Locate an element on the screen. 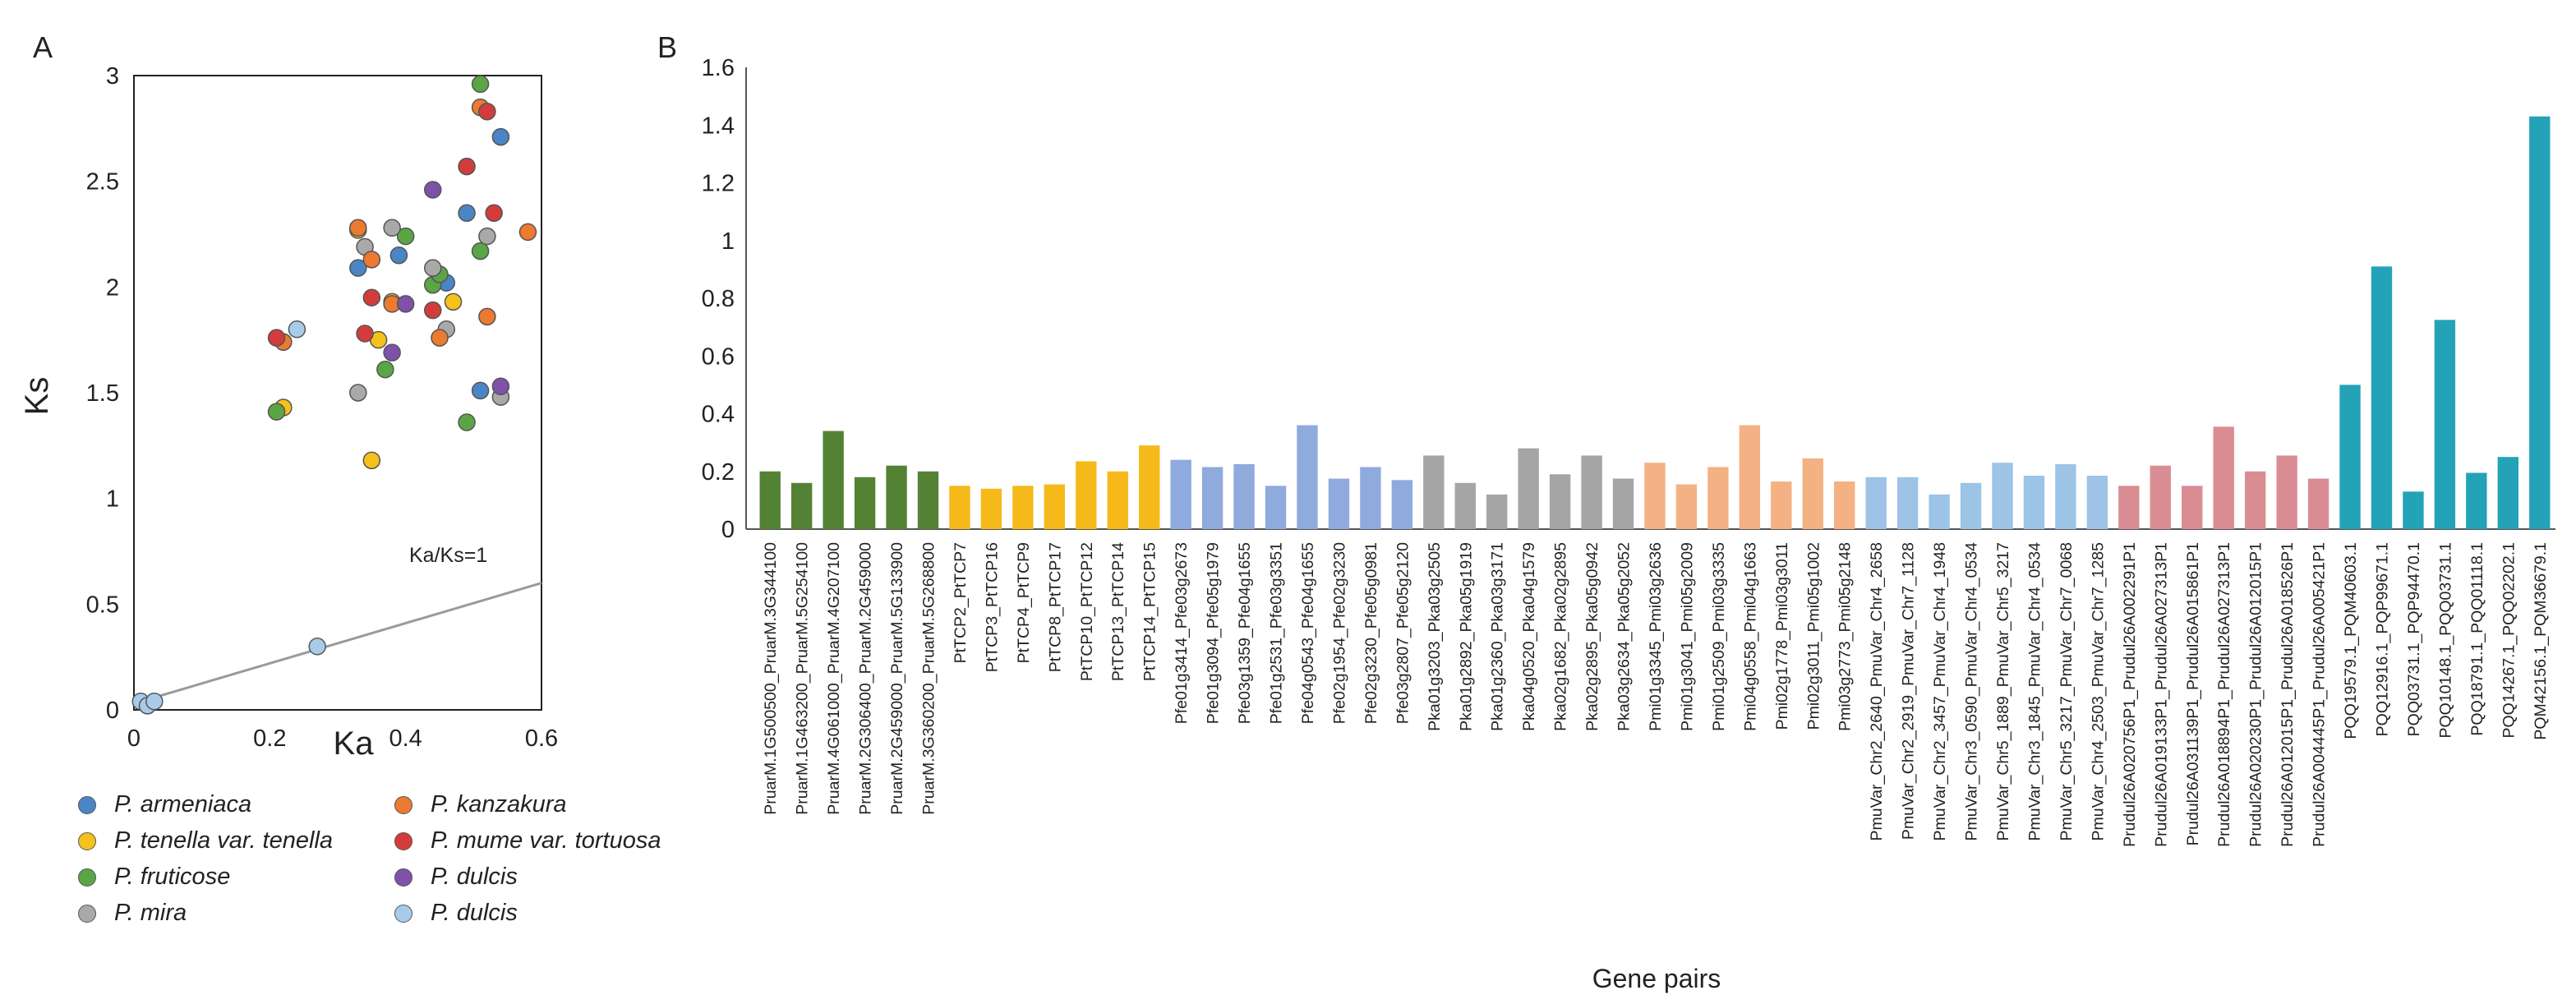 The width and height of the screenshot is (2576, 1004). y-tick-label: 0 is located at coordinates (728, 530).